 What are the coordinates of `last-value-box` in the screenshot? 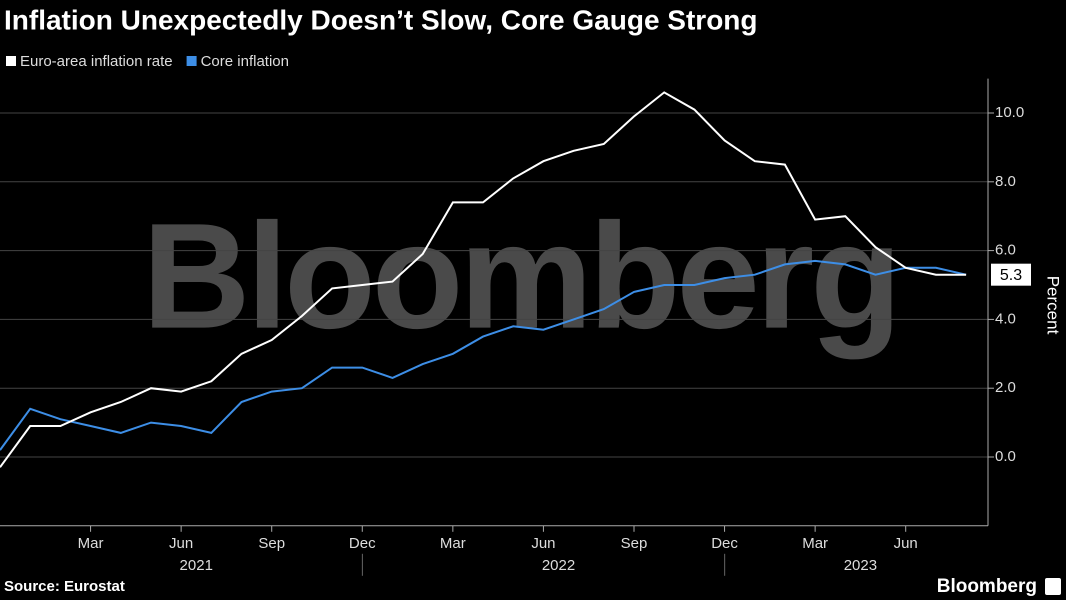 It's located at (1011, 274).